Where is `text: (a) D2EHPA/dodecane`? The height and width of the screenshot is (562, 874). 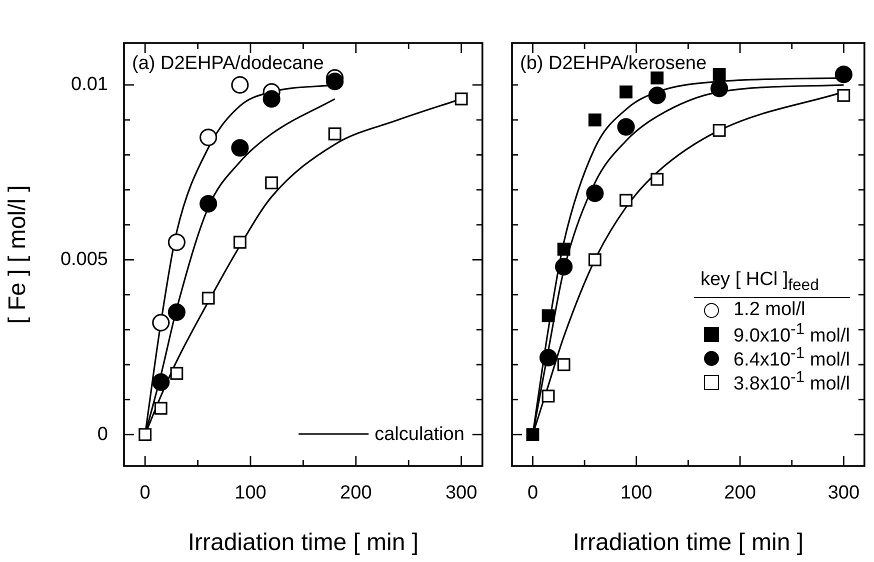 text: (a) D2EHPA/dodecane is located at coordinates (228, 63).